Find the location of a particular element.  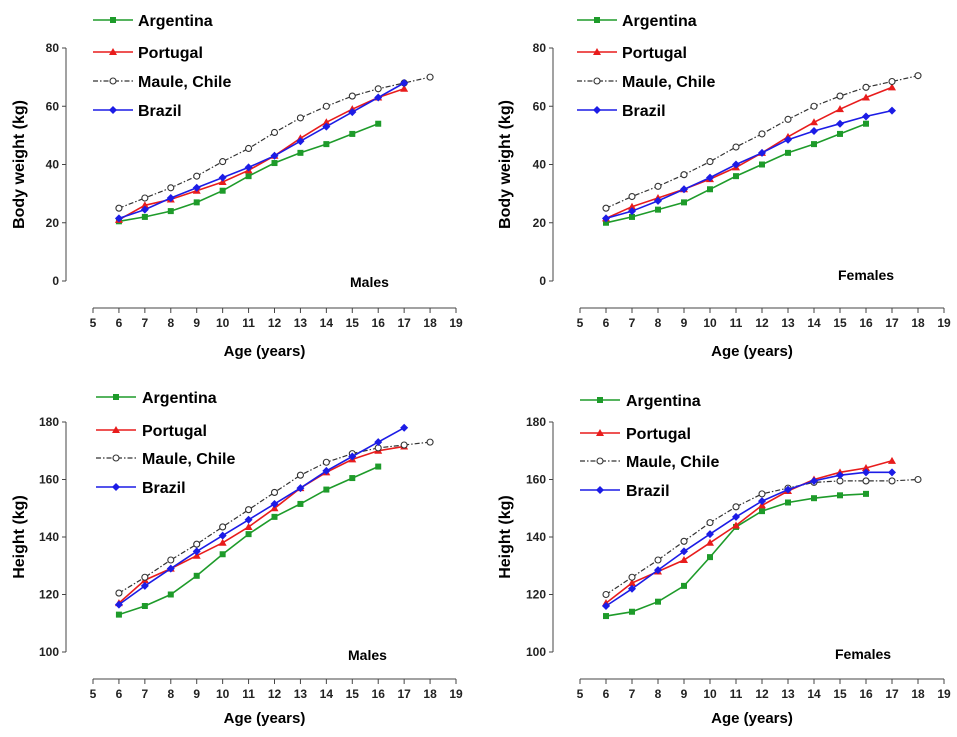

y-tick-label: 140 is located at coordinates (536, 537).